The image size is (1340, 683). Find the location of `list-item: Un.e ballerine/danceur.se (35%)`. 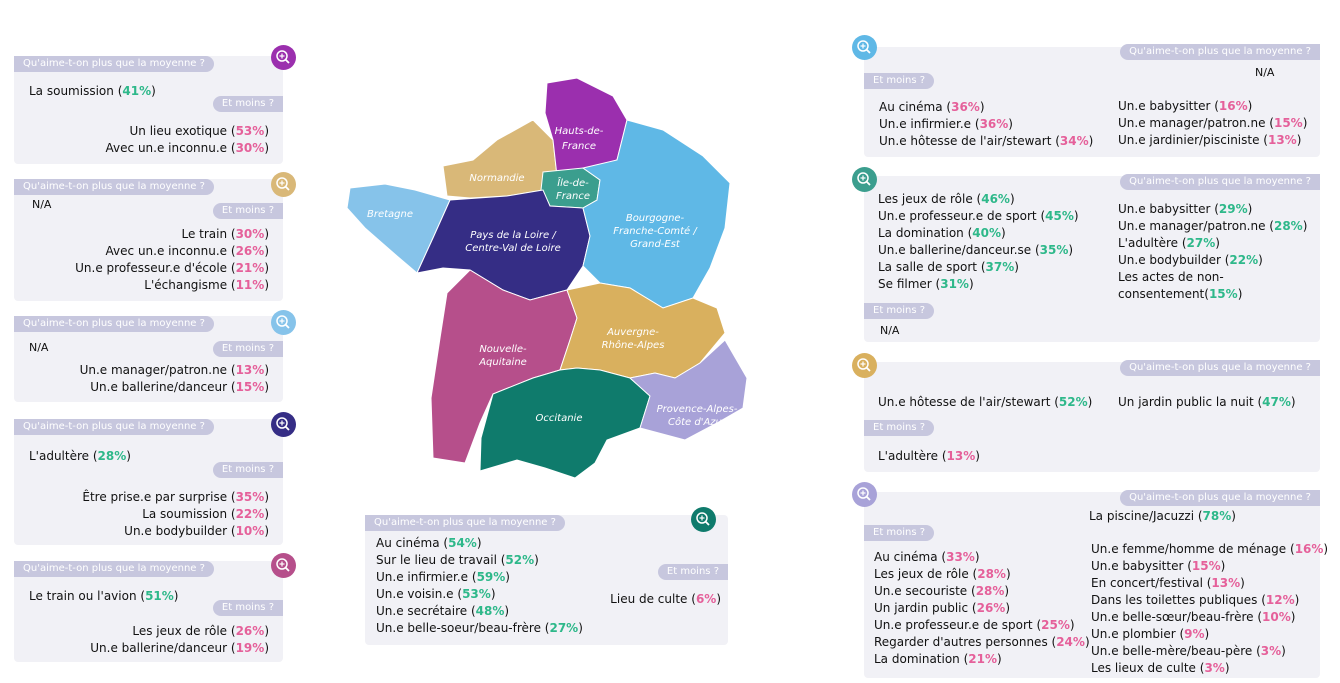

list-item: Un.e ballerine/danceur.se (35%) is located at coordinates (976, 250).